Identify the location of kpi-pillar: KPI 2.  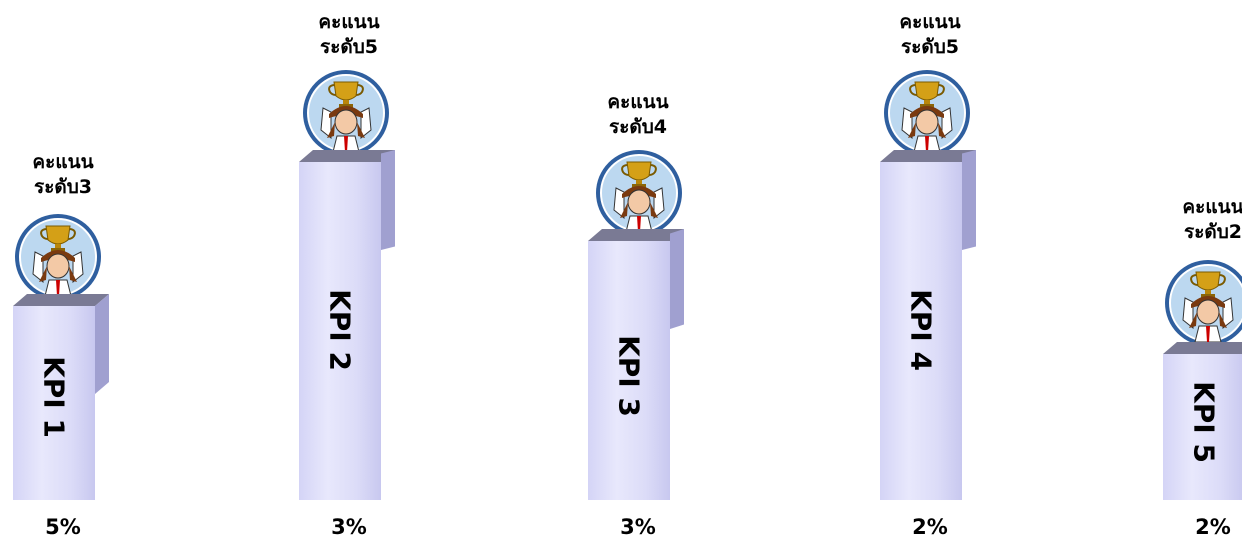
(347, 325).